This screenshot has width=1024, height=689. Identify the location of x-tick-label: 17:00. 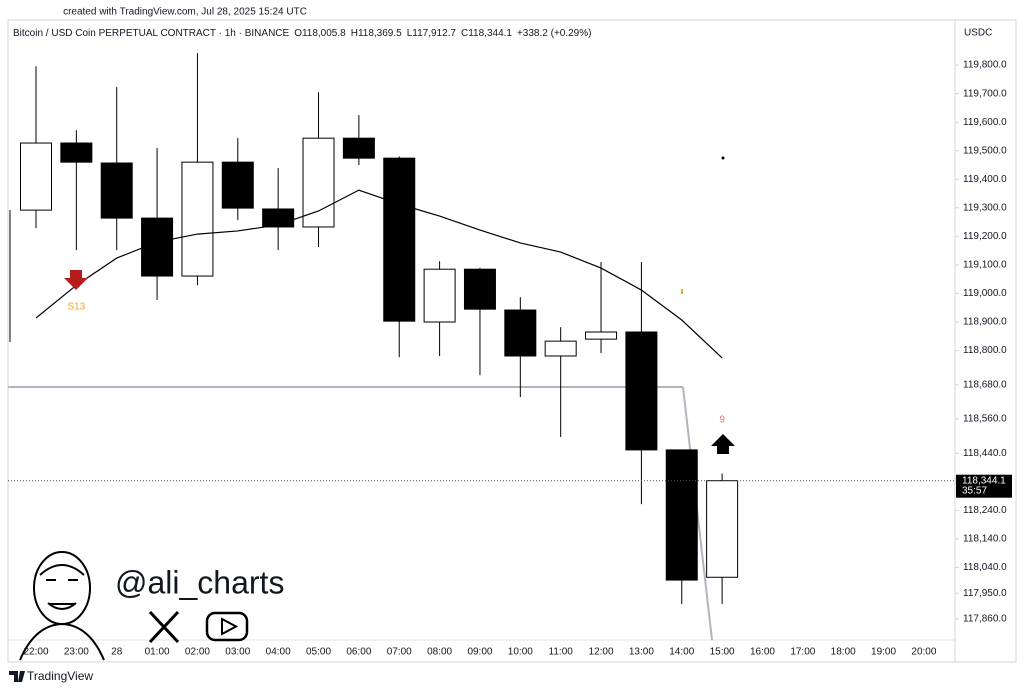
(802, 652).